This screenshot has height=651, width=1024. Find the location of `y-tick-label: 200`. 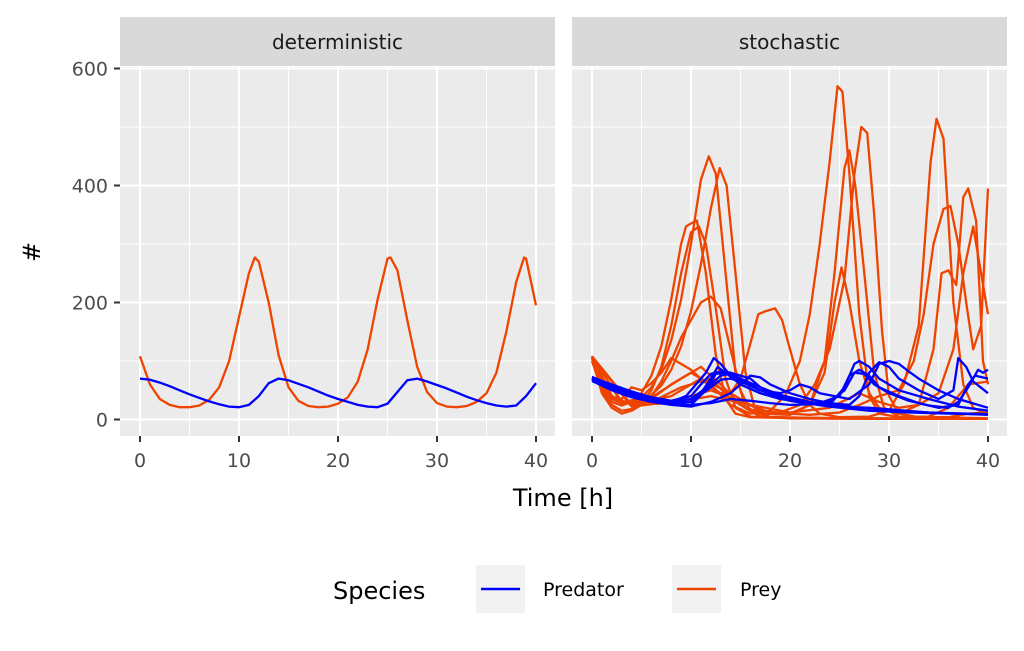

y-tick-label: 200 is located at coordinates (90, 304).